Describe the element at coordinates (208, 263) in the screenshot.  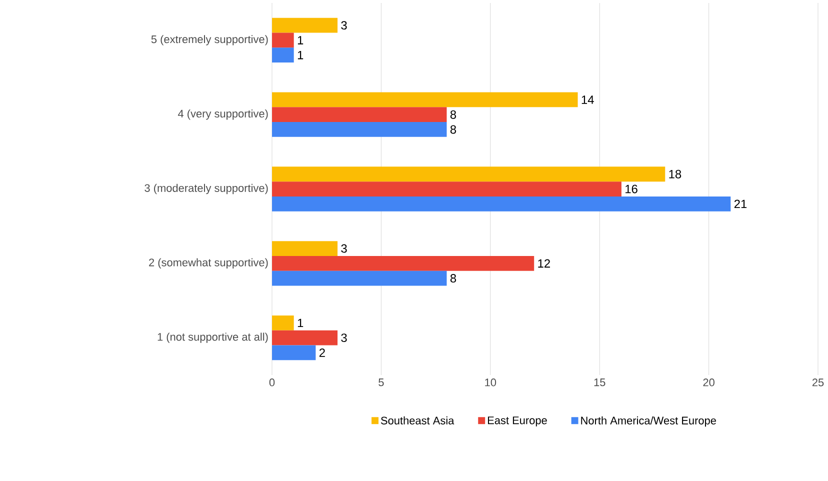
I see `y-tick-label: 2 (somewhat supportive)` at that location.